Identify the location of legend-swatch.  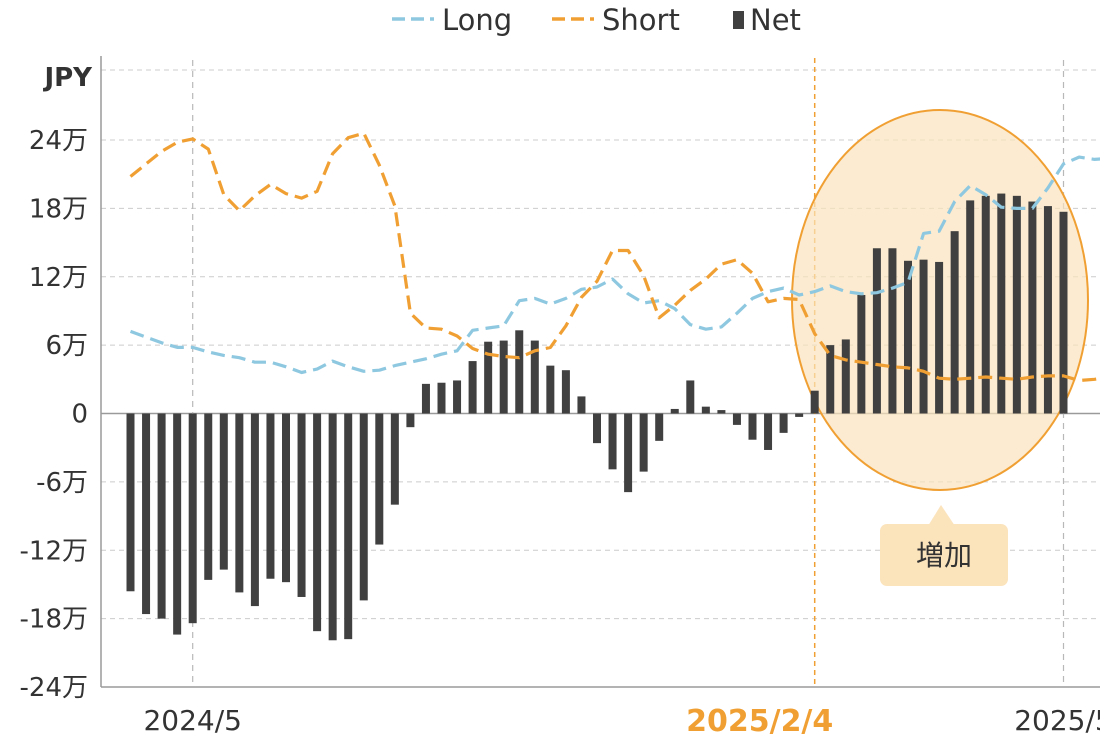
(738, 20).